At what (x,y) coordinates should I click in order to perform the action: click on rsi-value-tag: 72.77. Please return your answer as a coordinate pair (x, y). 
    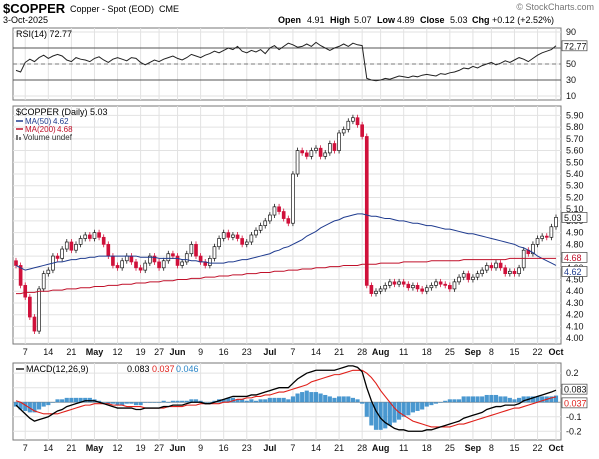
    Looking at the image, I should click on (574, 46).